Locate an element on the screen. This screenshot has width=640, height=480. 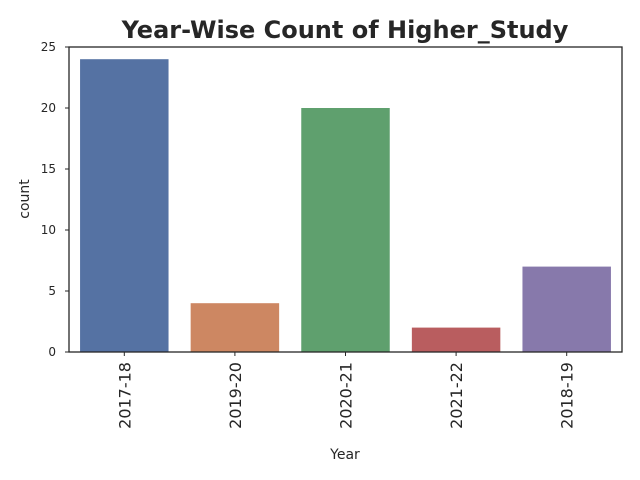
y-tick-label: 25 is located at coordinates (48, 47).